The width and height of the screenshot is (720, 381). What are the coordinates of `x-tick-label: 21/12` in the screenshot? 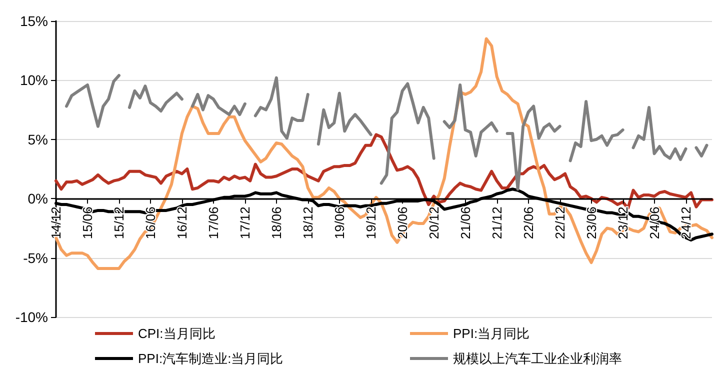 It's located at (496, 223).